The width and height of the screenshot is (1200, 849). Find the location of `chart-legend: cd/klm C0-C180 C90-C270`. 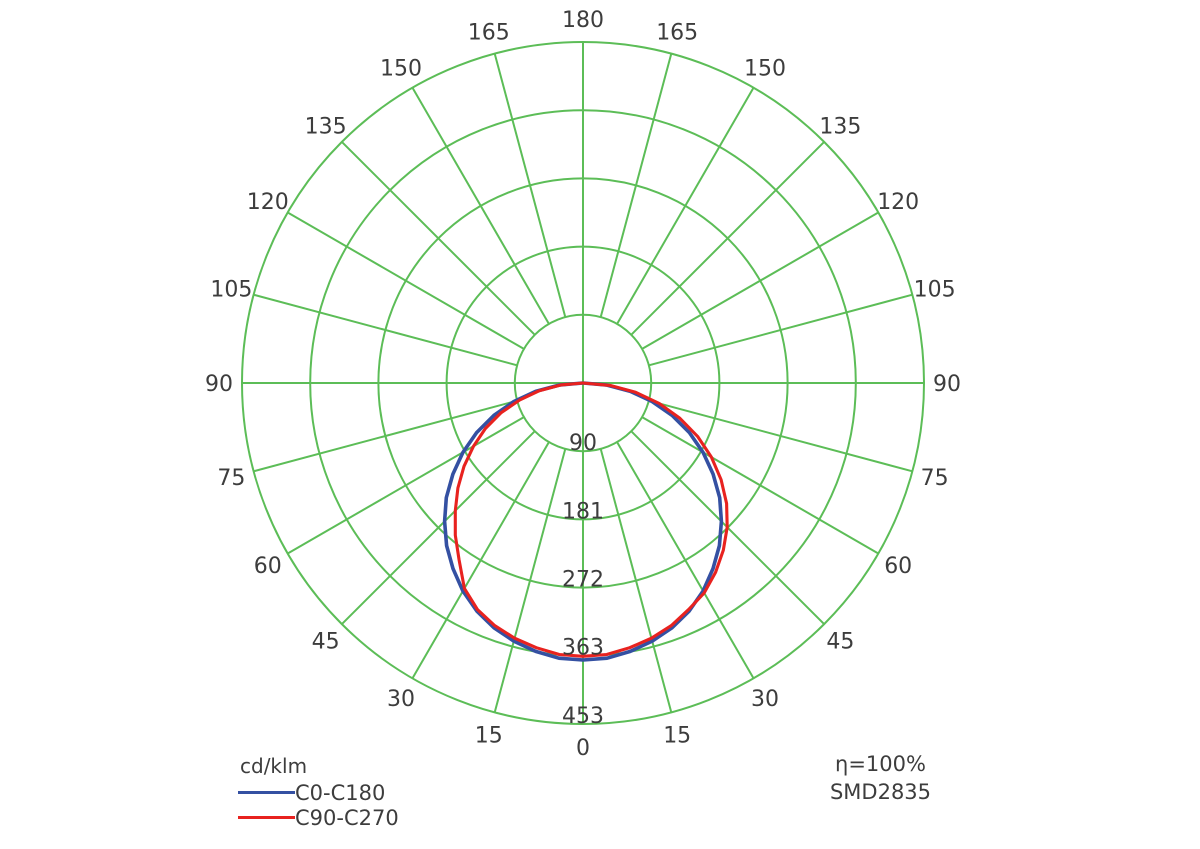

chart-legend: cd/klm C0-C180 C90-C270 is located at coordinates (318, 792).